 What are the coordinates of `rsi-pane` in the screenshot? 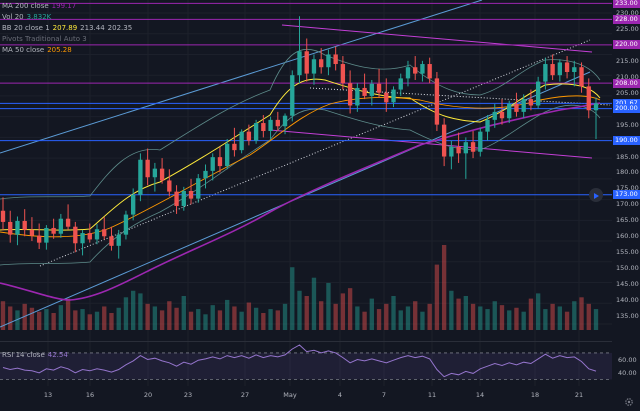 It's located at (306, 362).